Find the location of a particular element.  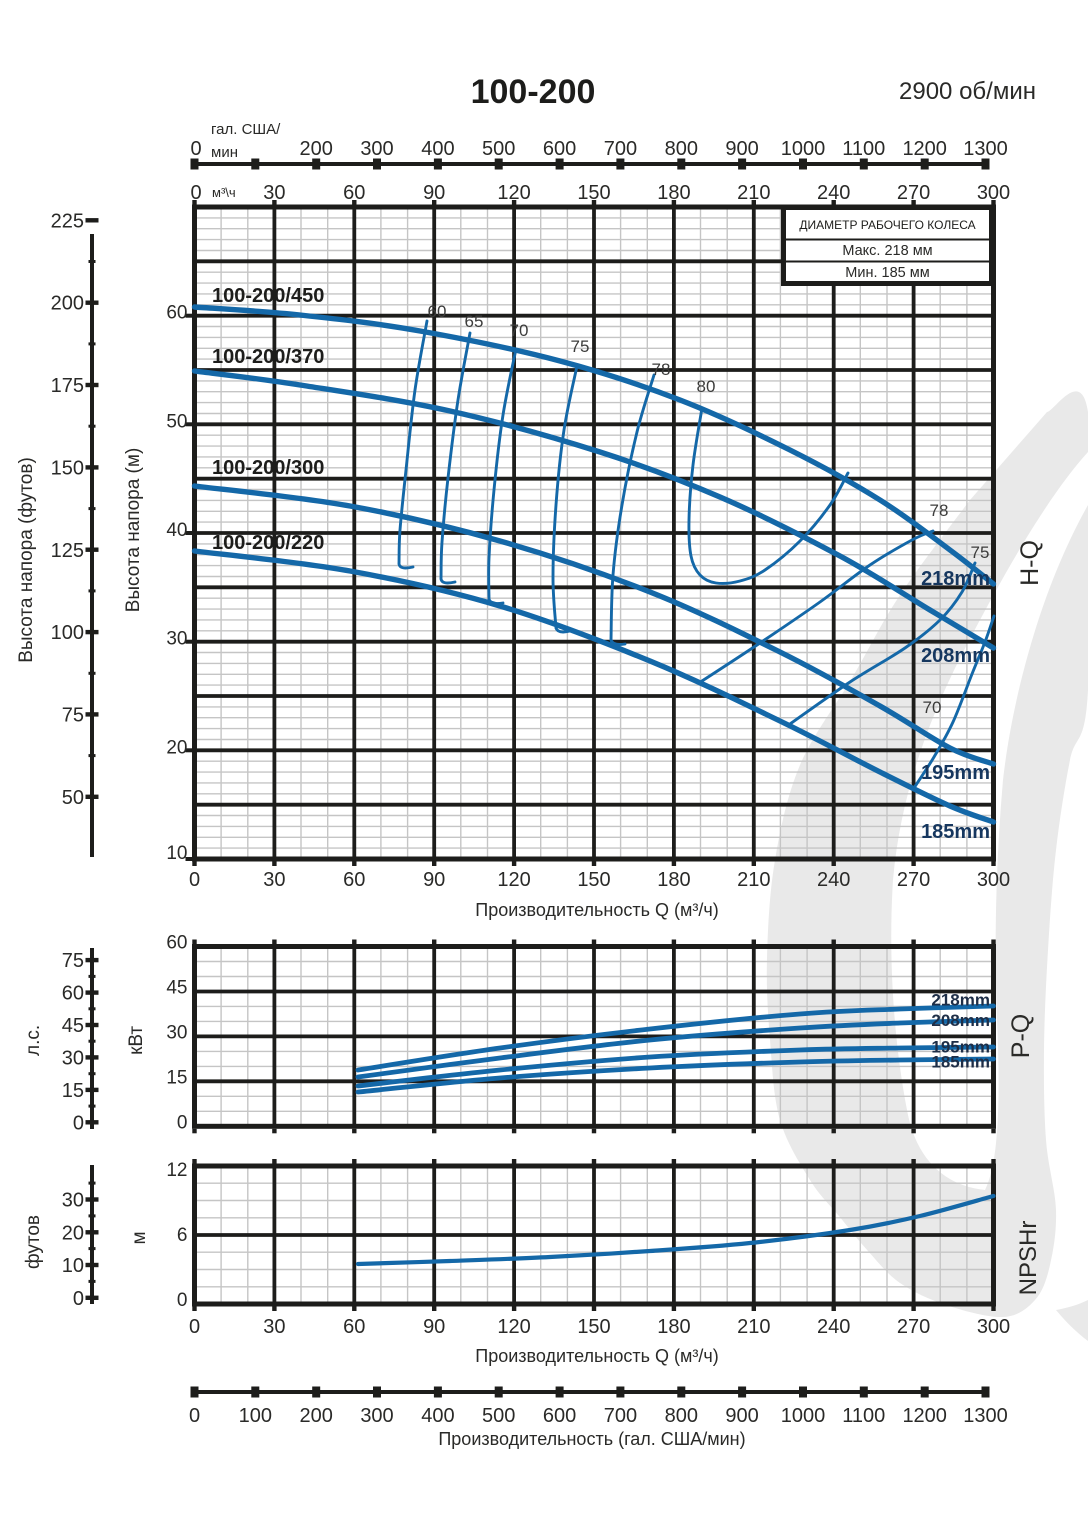

svg-text: м³\ч is located at coordinates (224, 192).